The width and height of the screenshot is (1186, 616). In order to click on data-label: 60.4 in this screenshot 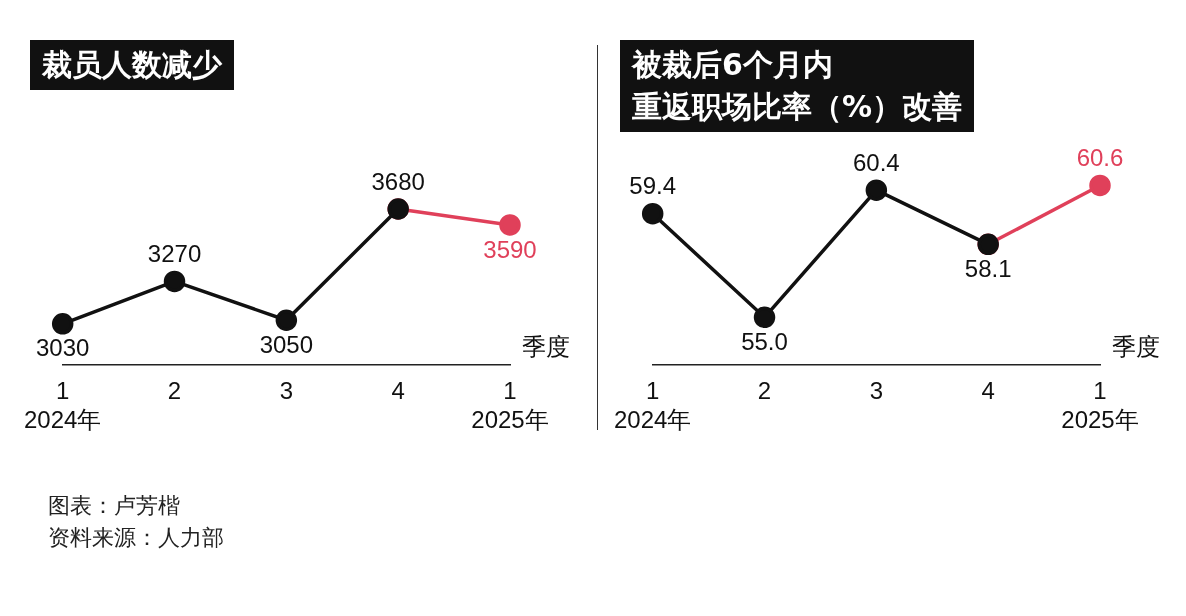, I will do `click(876, 162)`.